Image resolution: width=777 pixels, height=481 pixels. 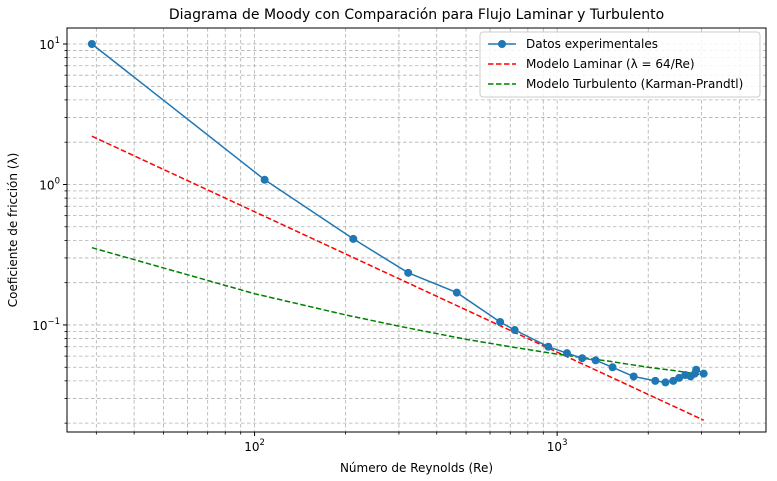 What do you see at coordinates (502, 44) in the screenshot?
I see `legend-marker` at bounding box center [502, 44].